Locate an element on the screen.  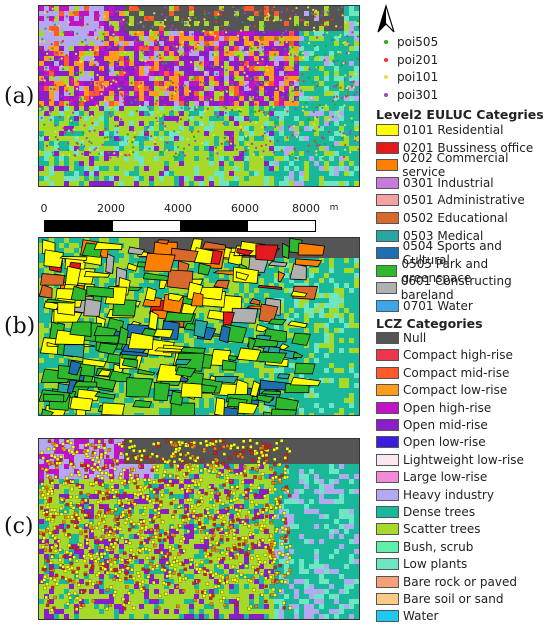
poi-legend-item-0-label: poi505 is located at coordinates (418, 42).